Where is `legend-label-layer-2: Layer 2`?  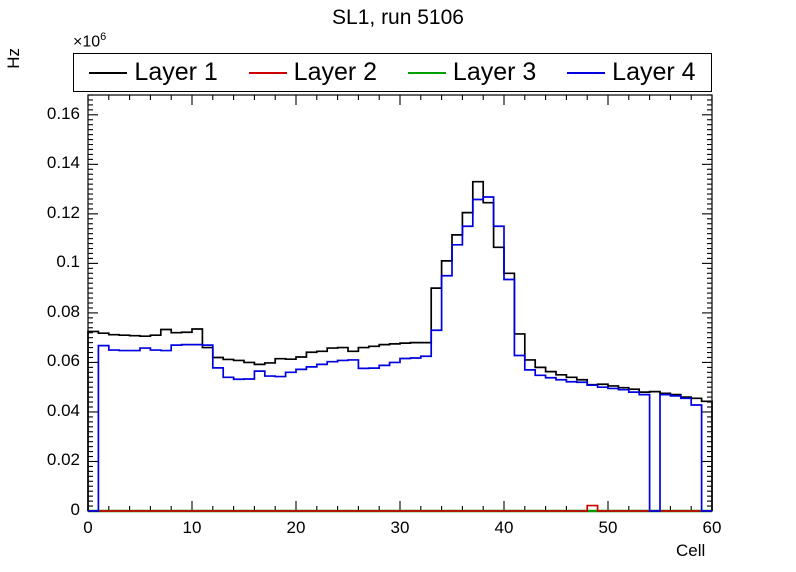
legend-label-layer-2: Layer 2 is located at coordinates (335, 72).